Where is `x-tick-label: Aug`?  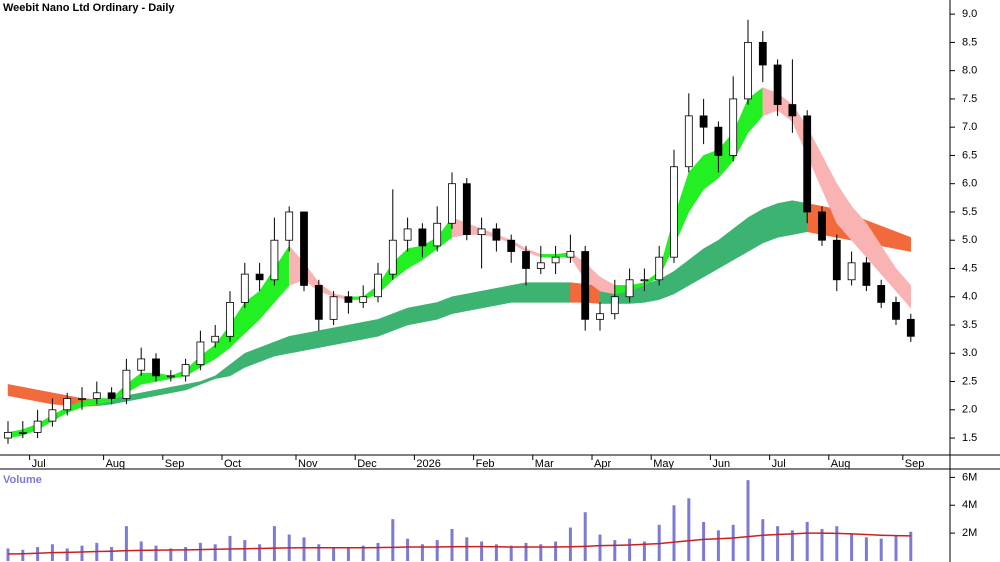 x-tick-label: Aug is located at coordinates (116, 464).